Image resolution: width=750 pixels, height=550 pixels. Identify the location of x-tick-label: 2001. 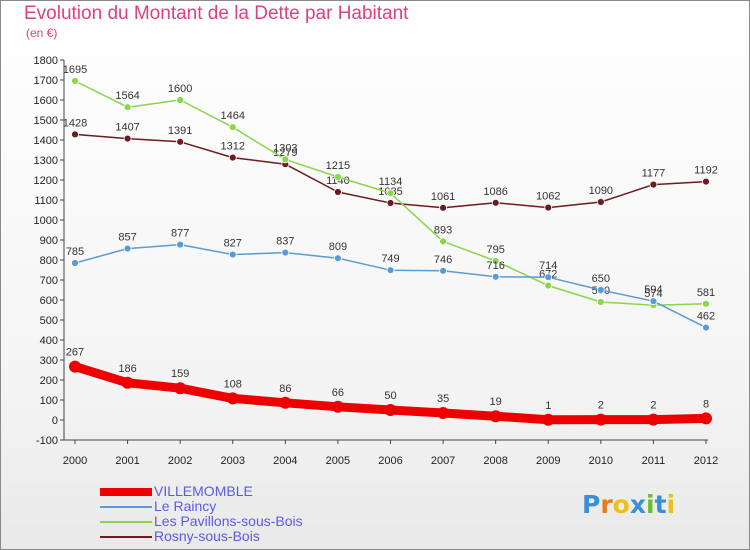
(127, 461).